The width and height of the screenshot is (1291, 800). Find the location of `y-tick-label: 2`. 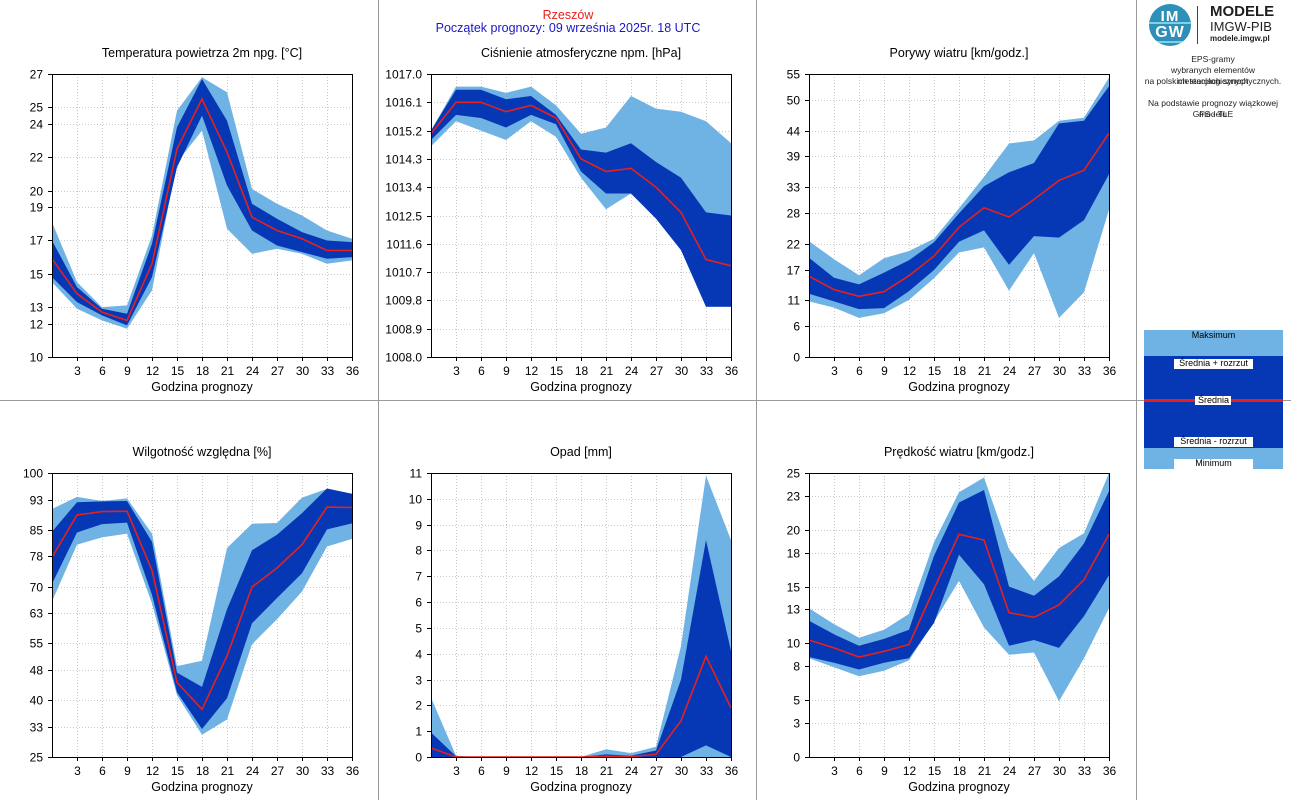

y-tick-label: 2 is located at coordinates (418, 706).